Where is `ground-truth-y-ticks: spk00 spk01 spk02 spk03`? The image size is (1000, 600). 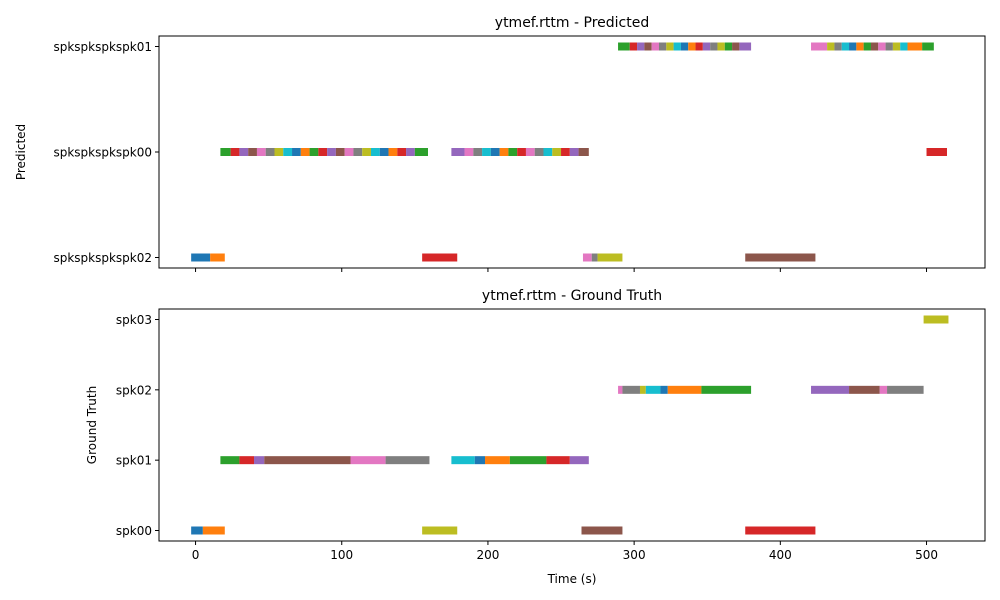
ground-truth-y-ticks: spk00 spk01 spk02 spk03 is located at coordinates (137, 425).